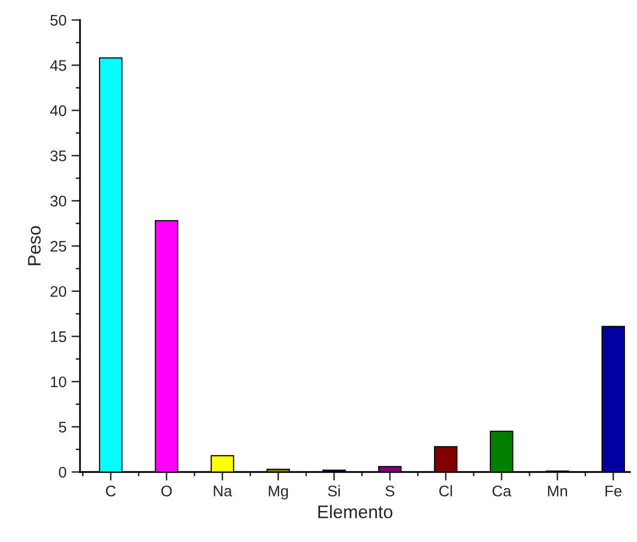  Describe the element at coordinates (34, 246) in the screenshot. I see `y-axis-title: Peso` at that location.